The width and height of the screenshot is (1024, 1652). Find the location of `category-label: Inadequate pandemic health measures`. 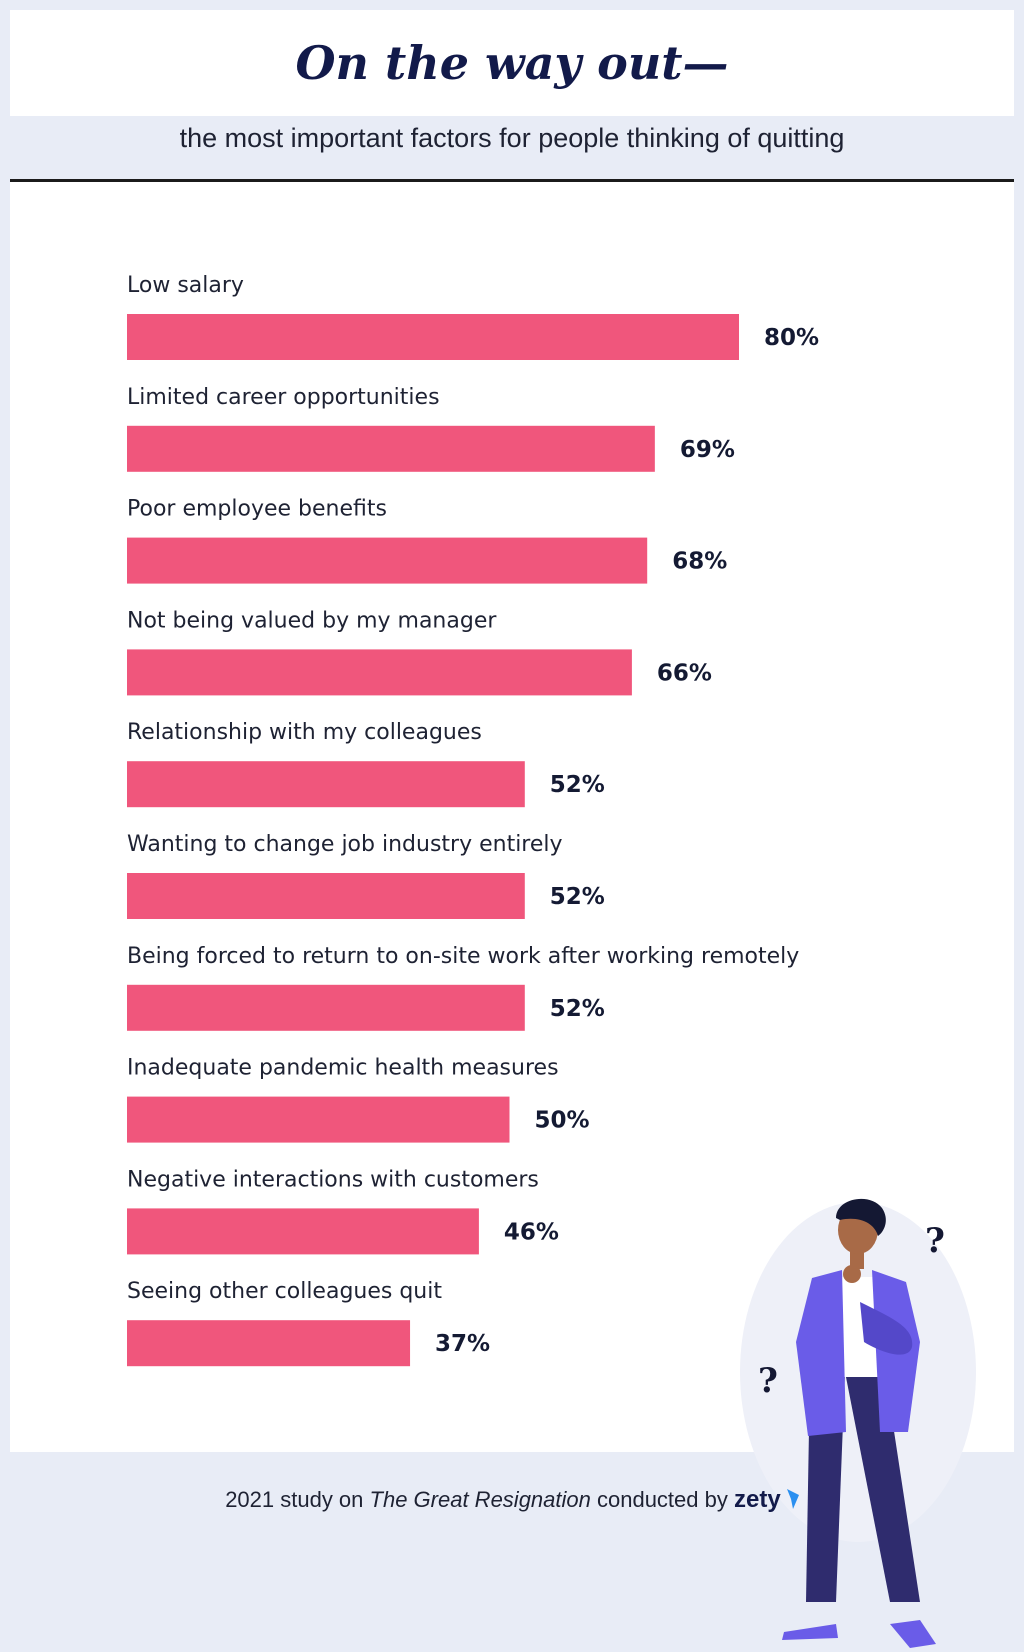

category-label: Inadequate pandemic health measures is located at coordinates (343, 1068).